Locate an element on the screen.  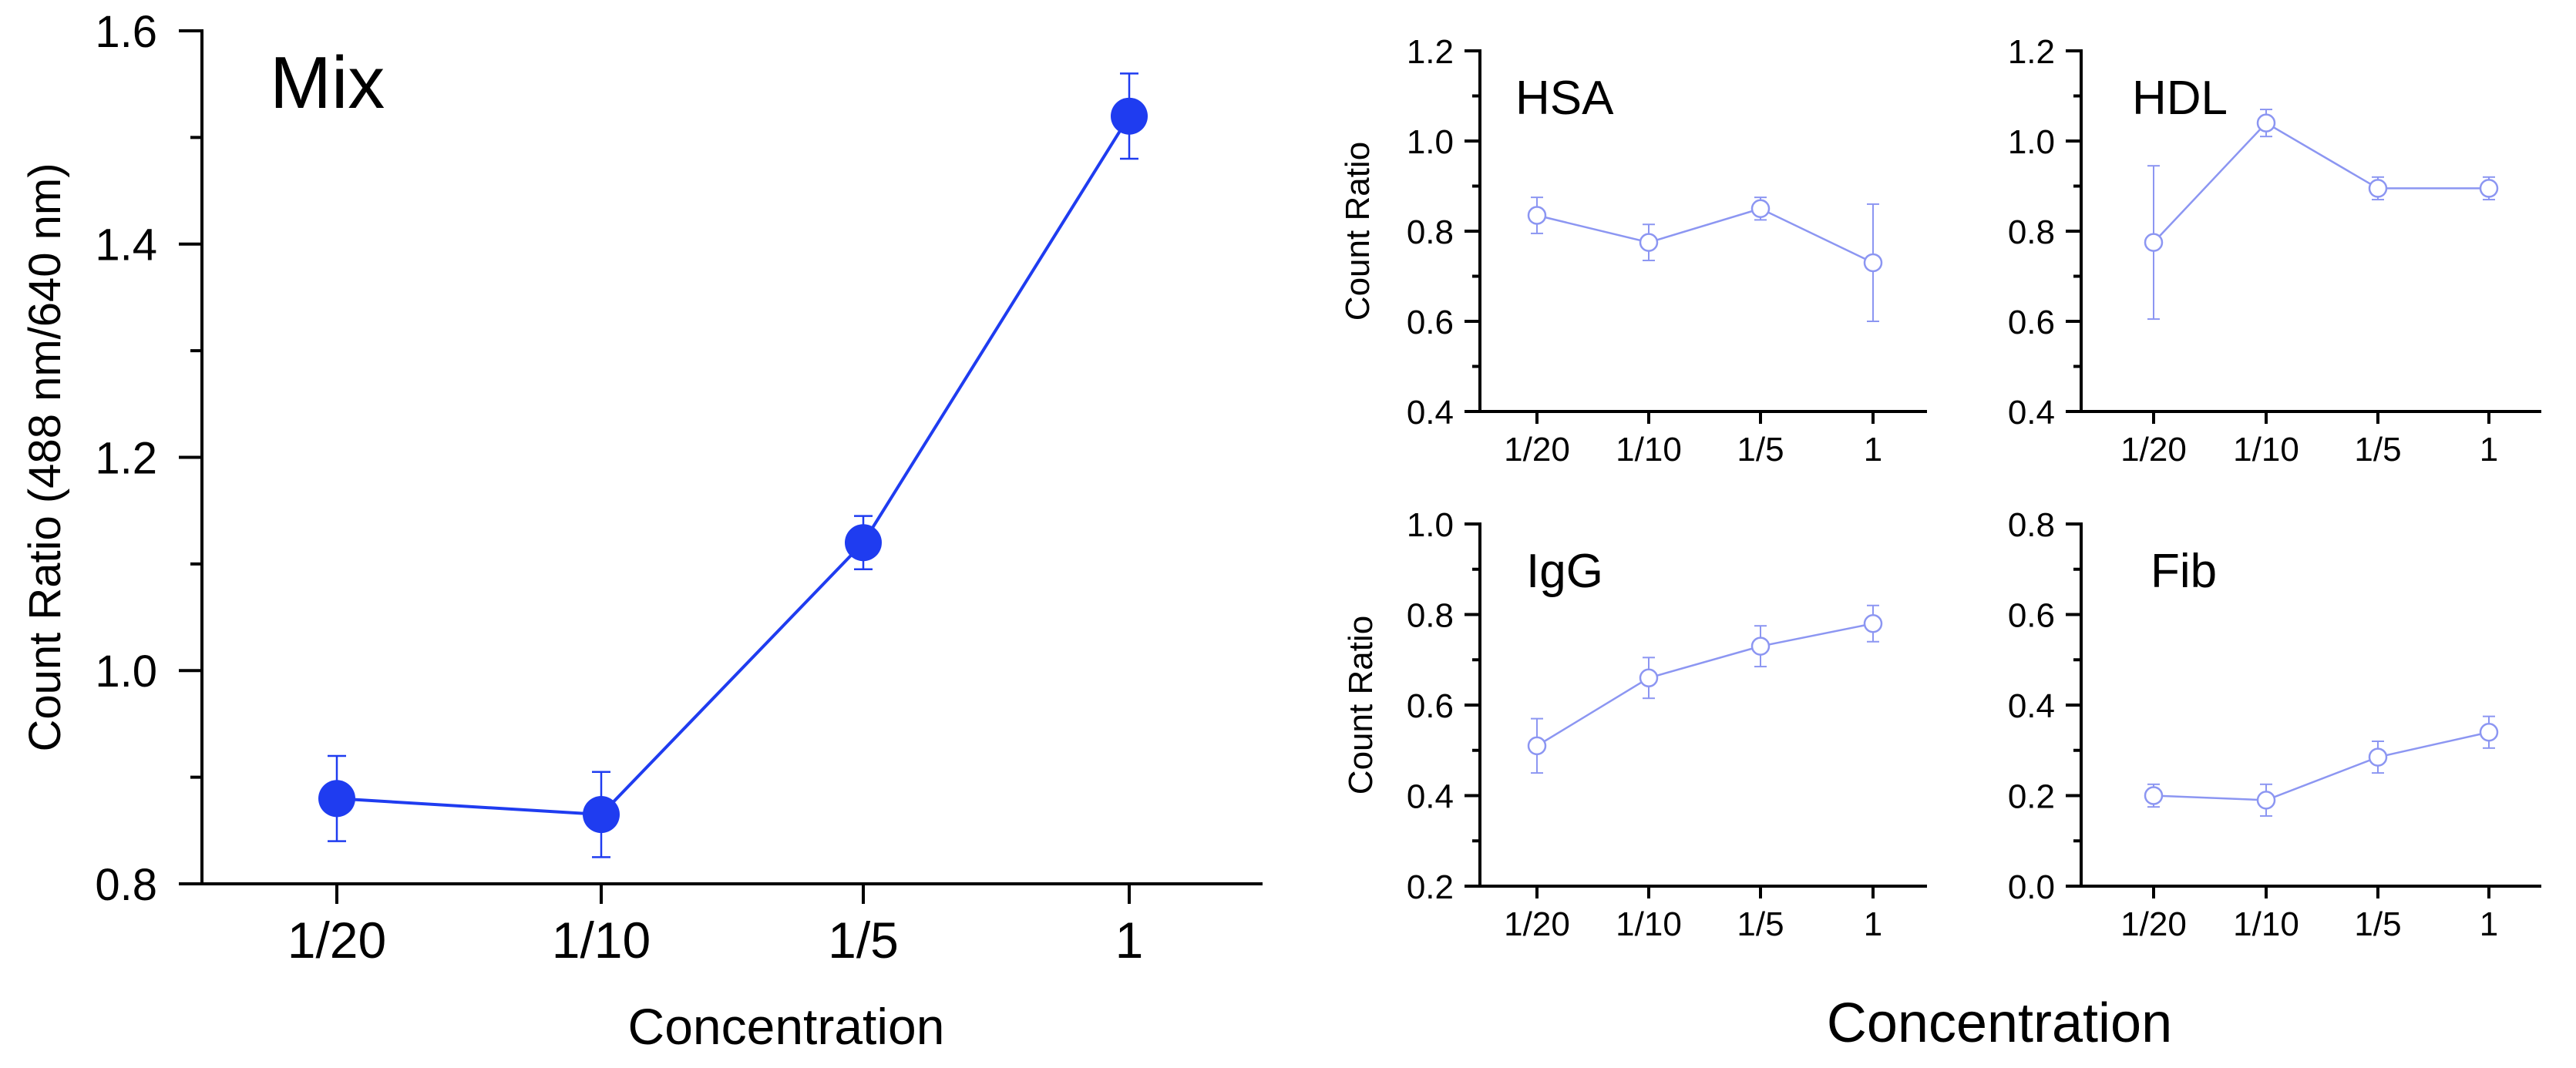
chart-panel-hdl: 0.4 0.6 0.8 1.0 1.2 1/20 1/10 1/5 1 HDL is located at coordinates (2274, 251).